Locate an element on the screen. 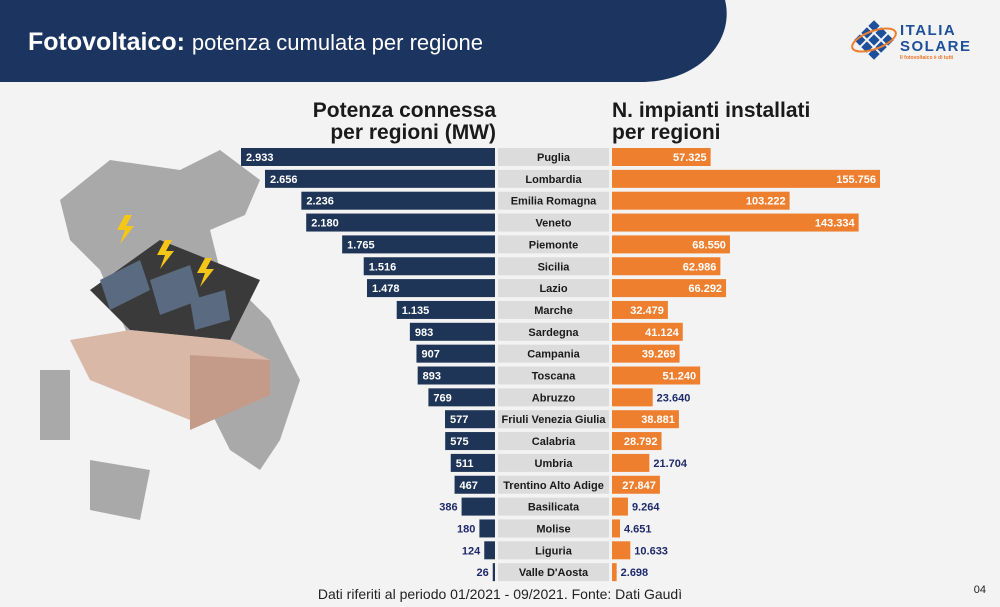 This screenshot has height=607, width=1000. installations-value-label: 62.986 is located at coordinates (700, 267).